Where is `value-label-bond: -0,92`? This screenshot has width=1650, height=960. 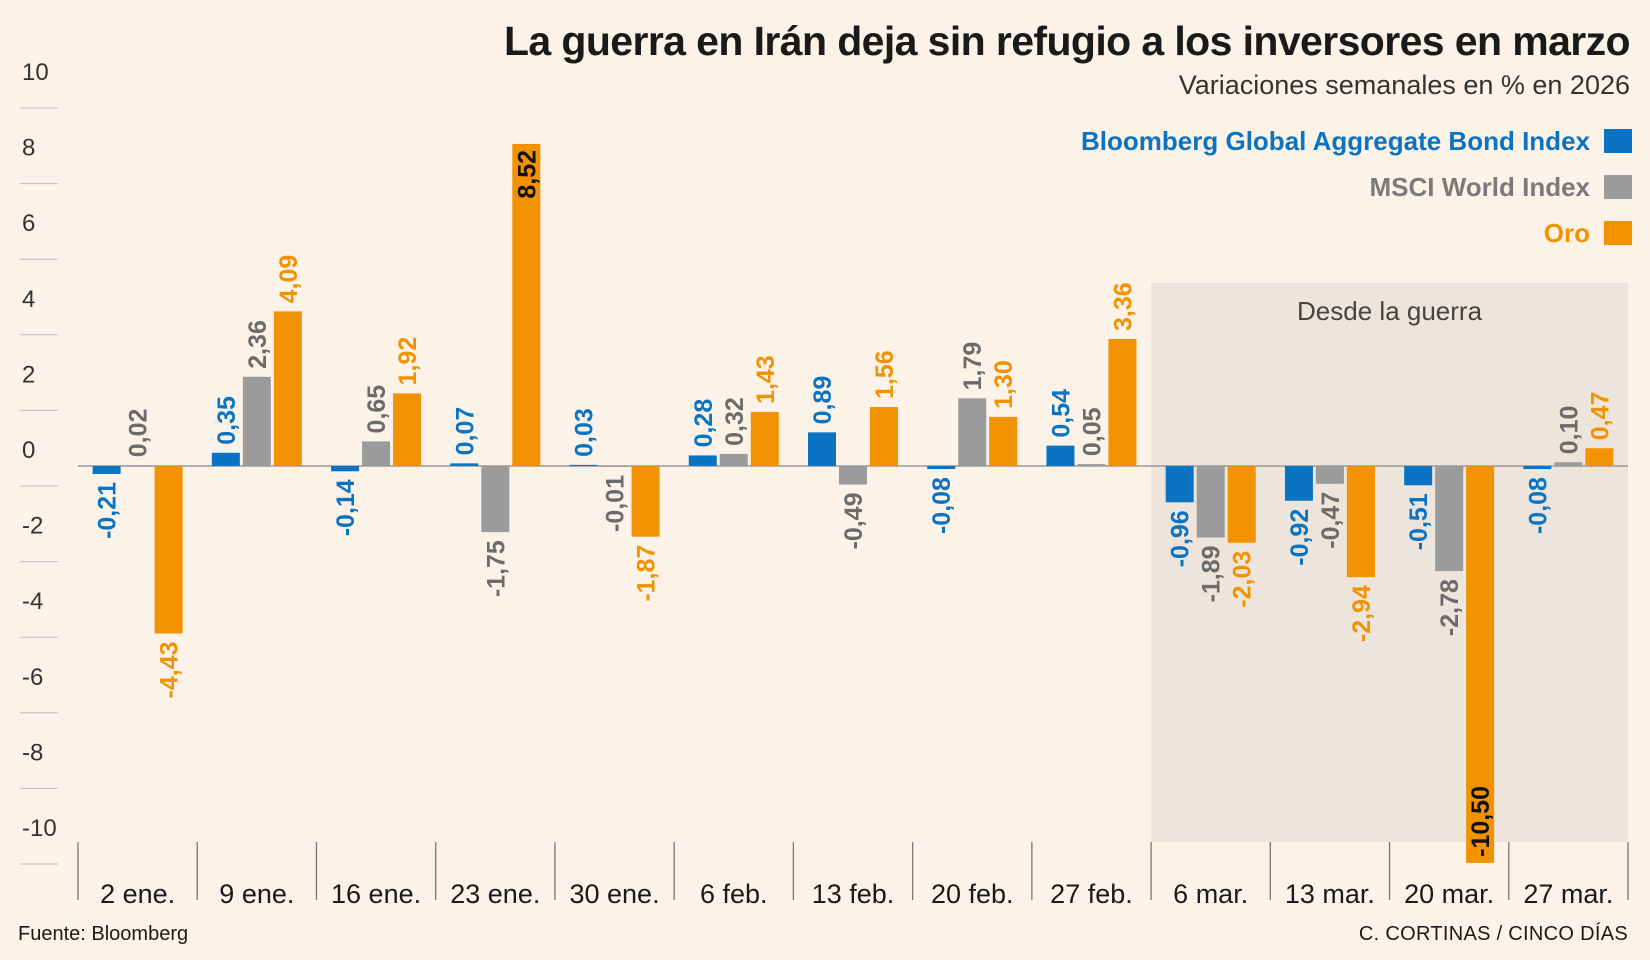 value-label-bond: -0,92 is located at coordinates (1300, 537).